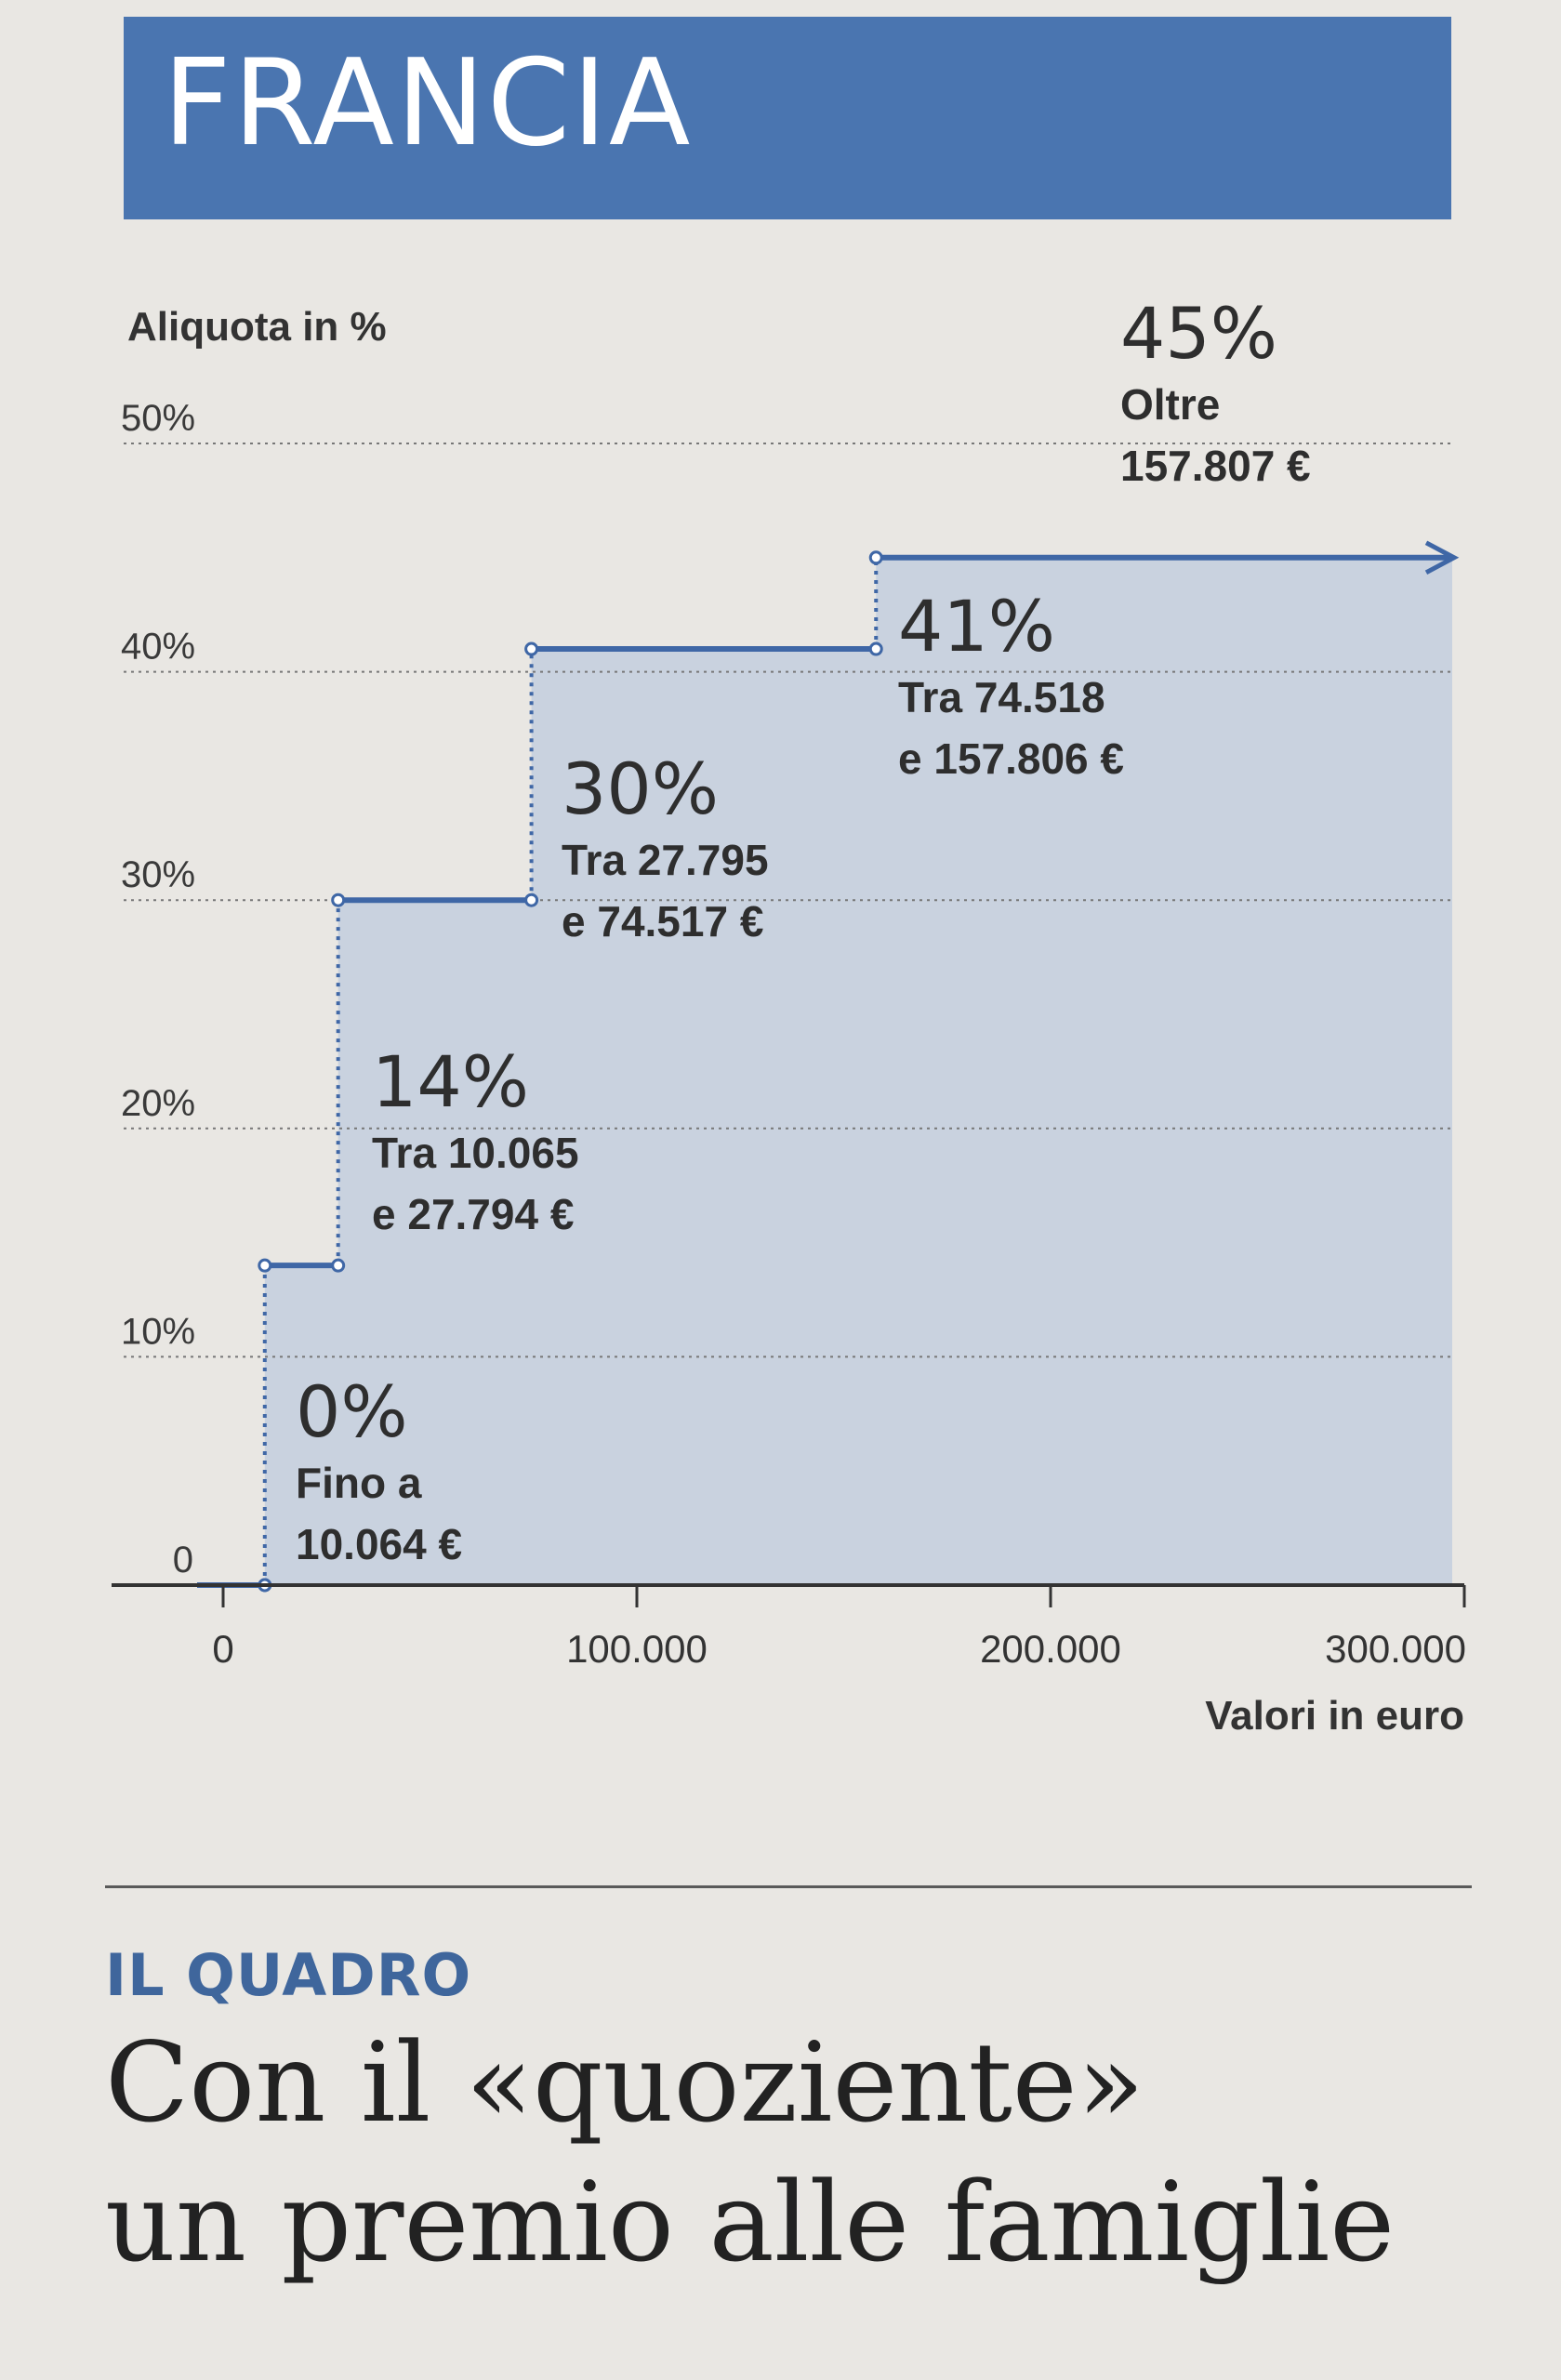 The height and width of the screenshot is (2380, 1561). Describe the element at coordinates (222, 1649) in the screenshot. I see `x-tick-label-0: 0` at that location.